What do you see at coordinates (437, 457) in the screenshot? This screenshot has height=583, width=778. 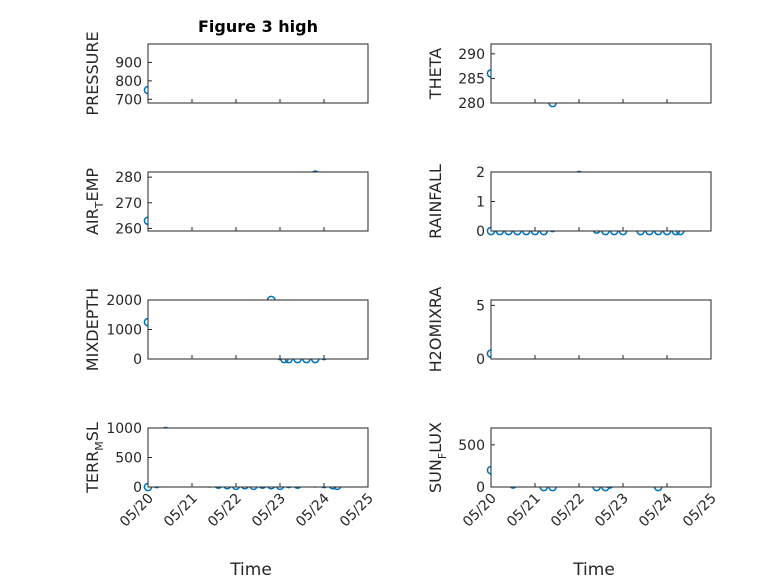 I see `y-axis-label: SUNFLUX` at bounding box center [437, 457].